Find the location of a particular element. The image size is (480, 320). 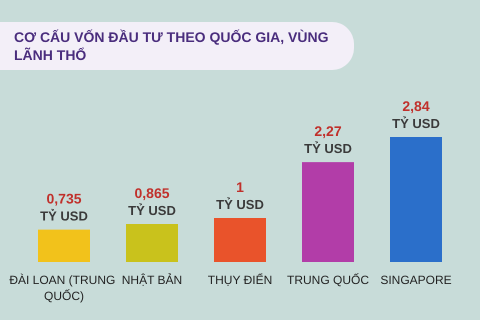

data-label: 2,27 TỶ USD is located at coordinates (328, 139).